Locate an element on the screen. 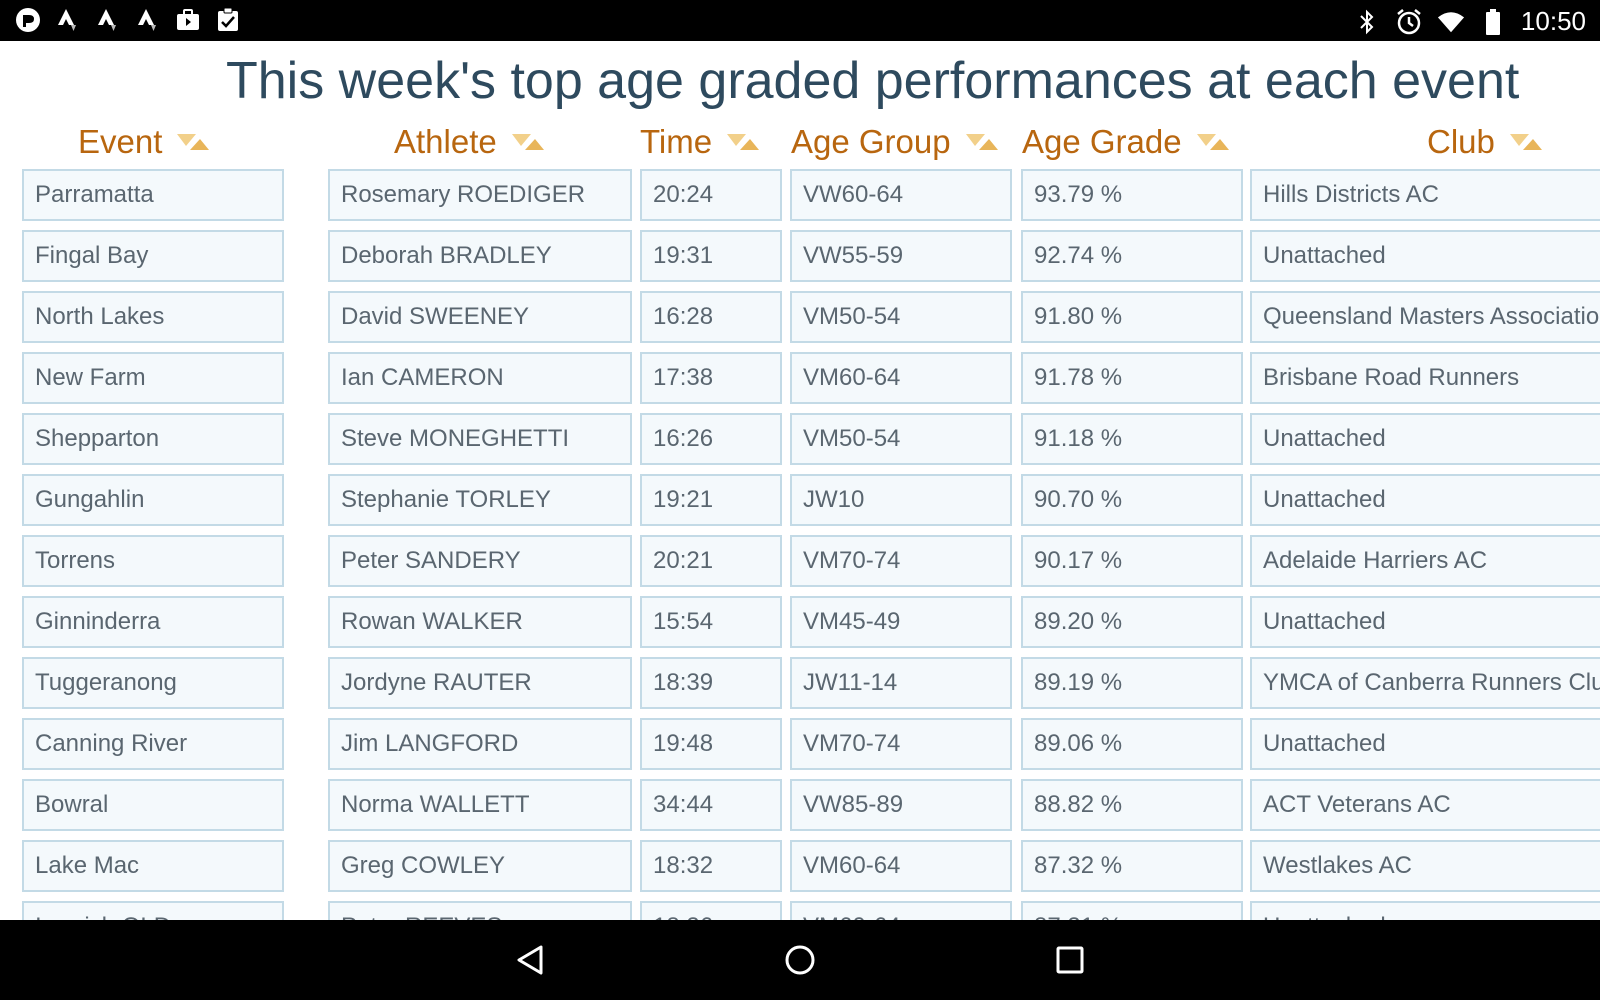 The width and height of the screenshot is (1600, 1000). cell-athlete: Rosemary ROEDIGER is located at coordinates (480, 195).